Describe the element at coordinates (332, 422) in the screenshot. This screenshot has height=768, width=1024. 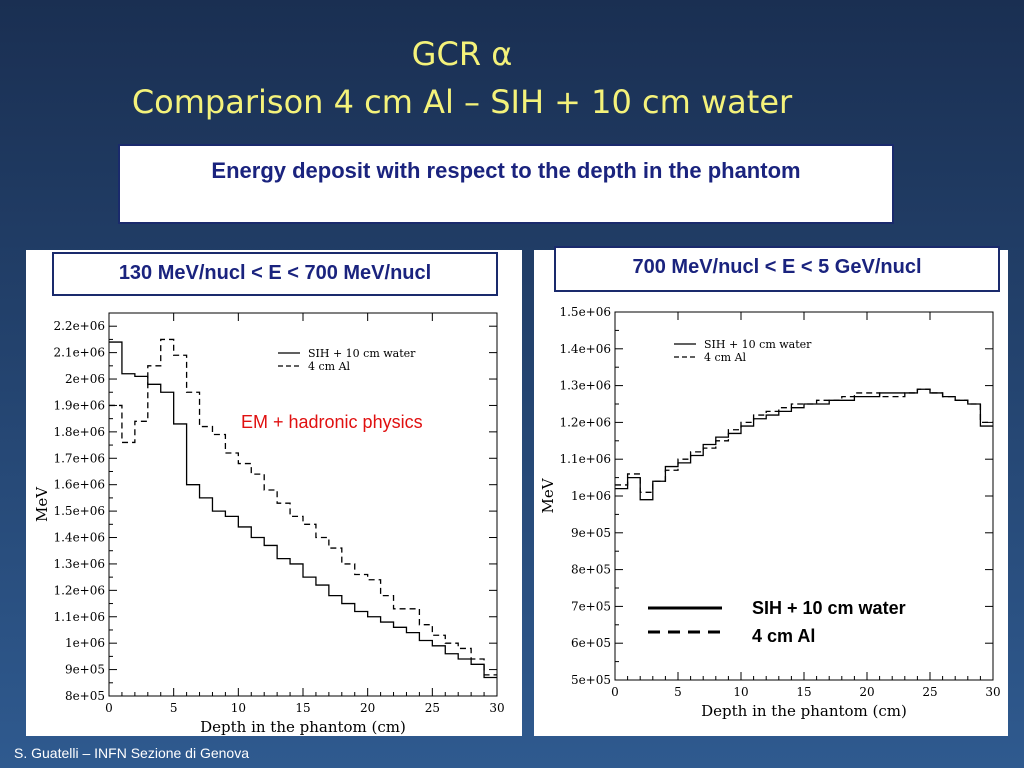
I see `physics-note: EM + hadronic physics` at that location.